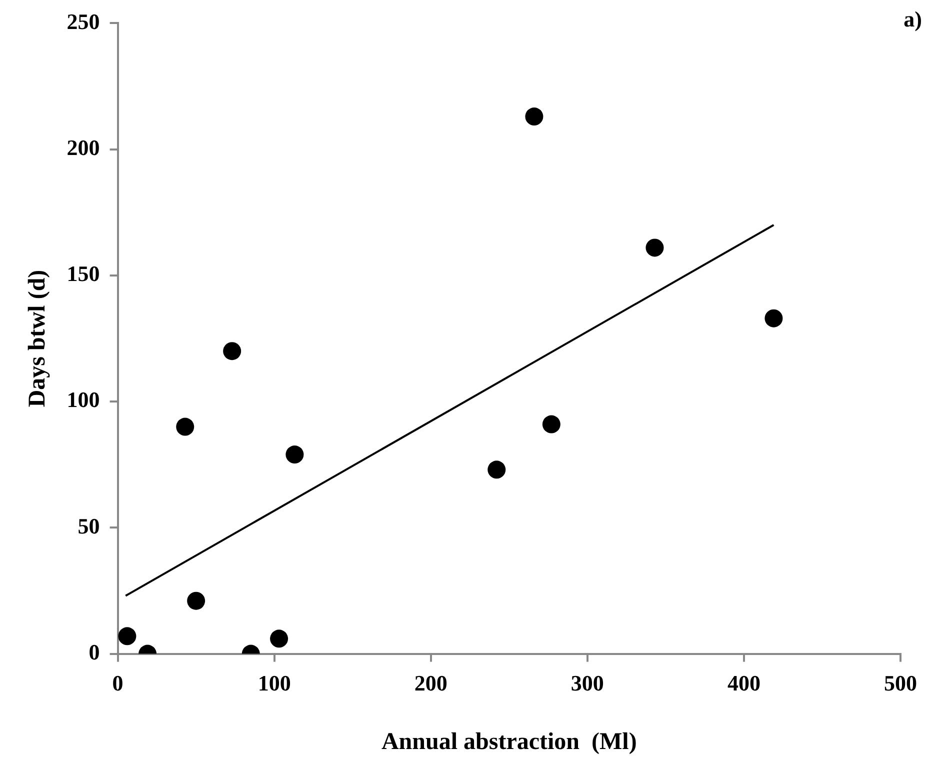  I want to click on x-tick-label: 100, so click(274, 683).